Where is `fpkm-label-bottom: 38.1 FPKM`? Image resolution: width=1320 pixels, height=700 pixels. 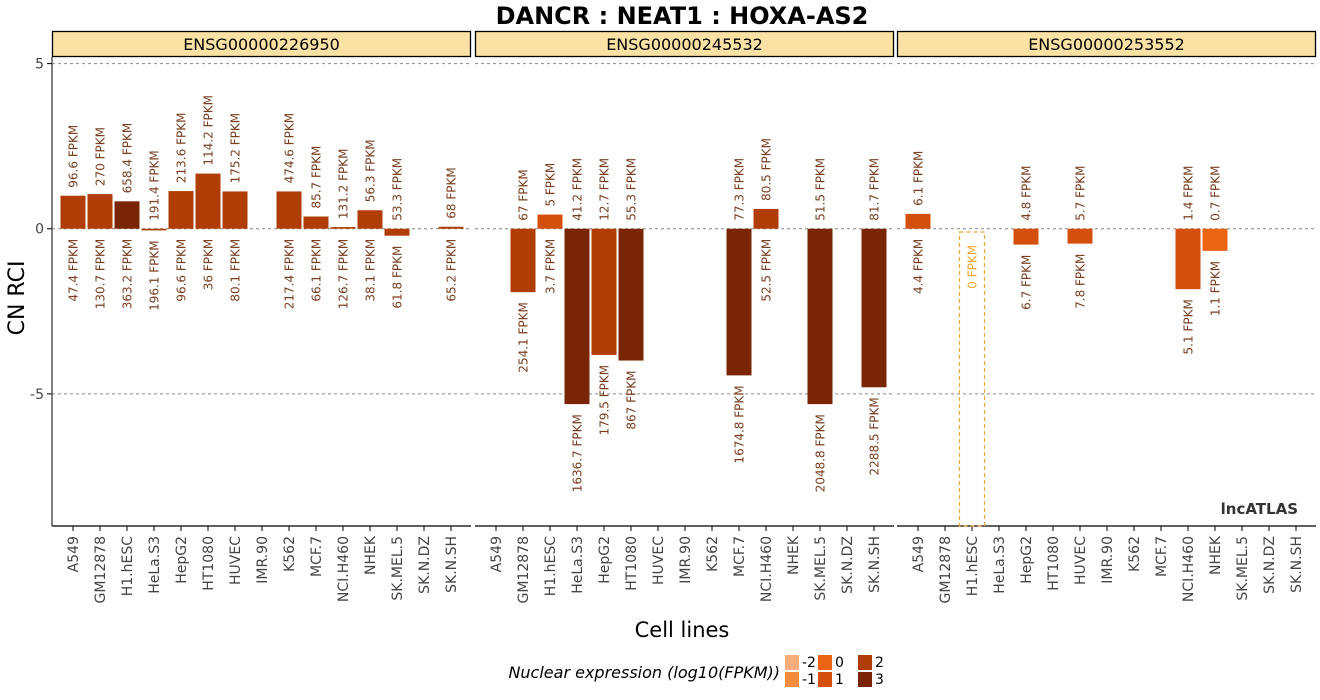 fpkm-label-bottom: 38.1 FPKM is located at coordinates (371, 270).